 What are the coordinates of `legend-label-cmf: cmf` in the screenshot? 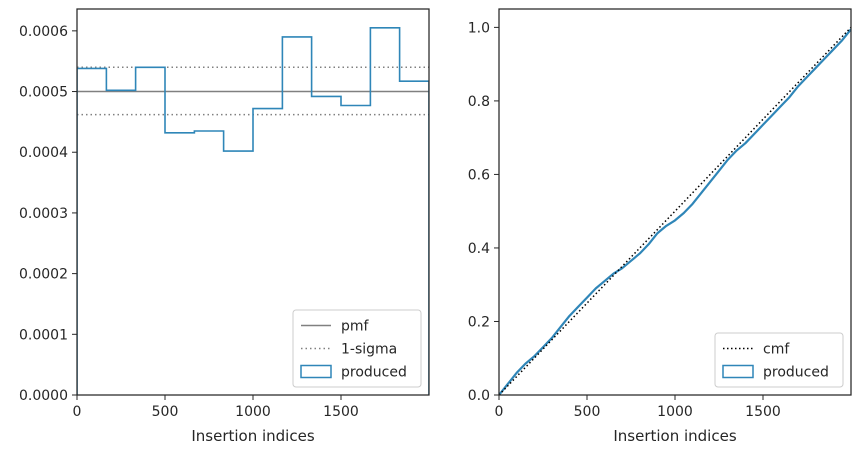 It's located at (776, 350).